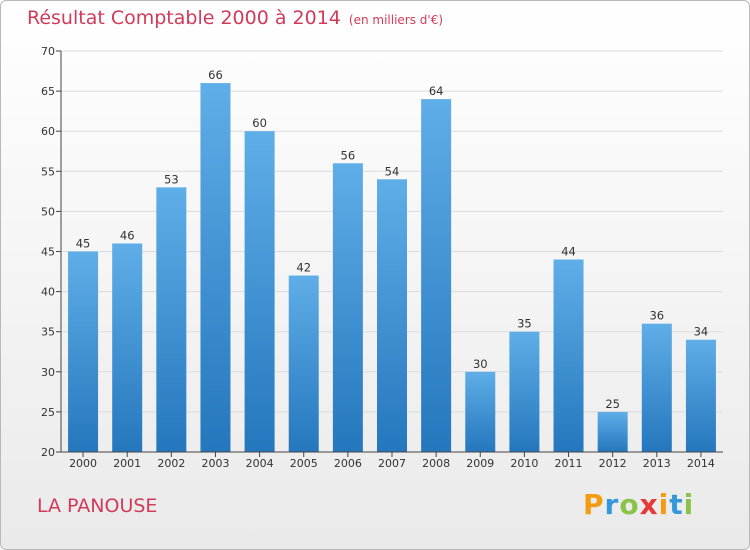  I want to click on x-tick-label-2013: 2013, so click(657, 463).